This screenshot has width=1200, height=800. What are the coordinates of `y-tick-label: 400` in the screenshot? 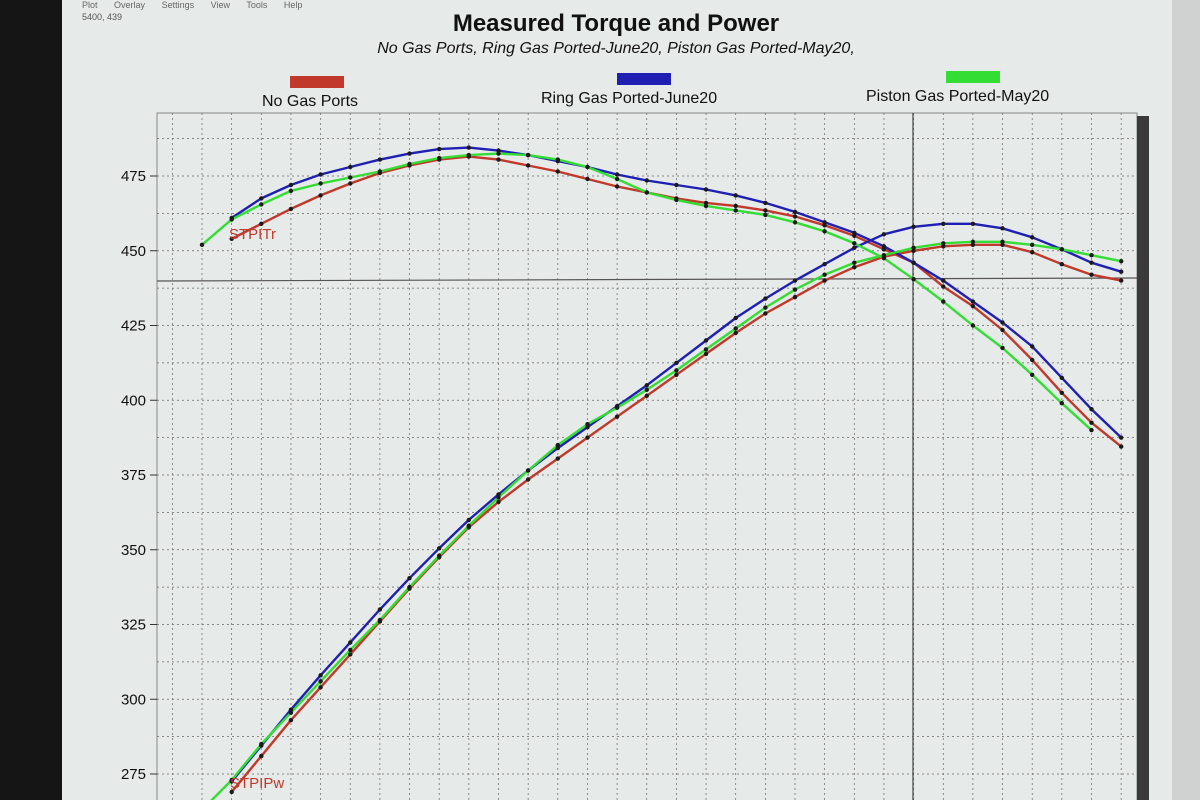 It's located at (133, 400).